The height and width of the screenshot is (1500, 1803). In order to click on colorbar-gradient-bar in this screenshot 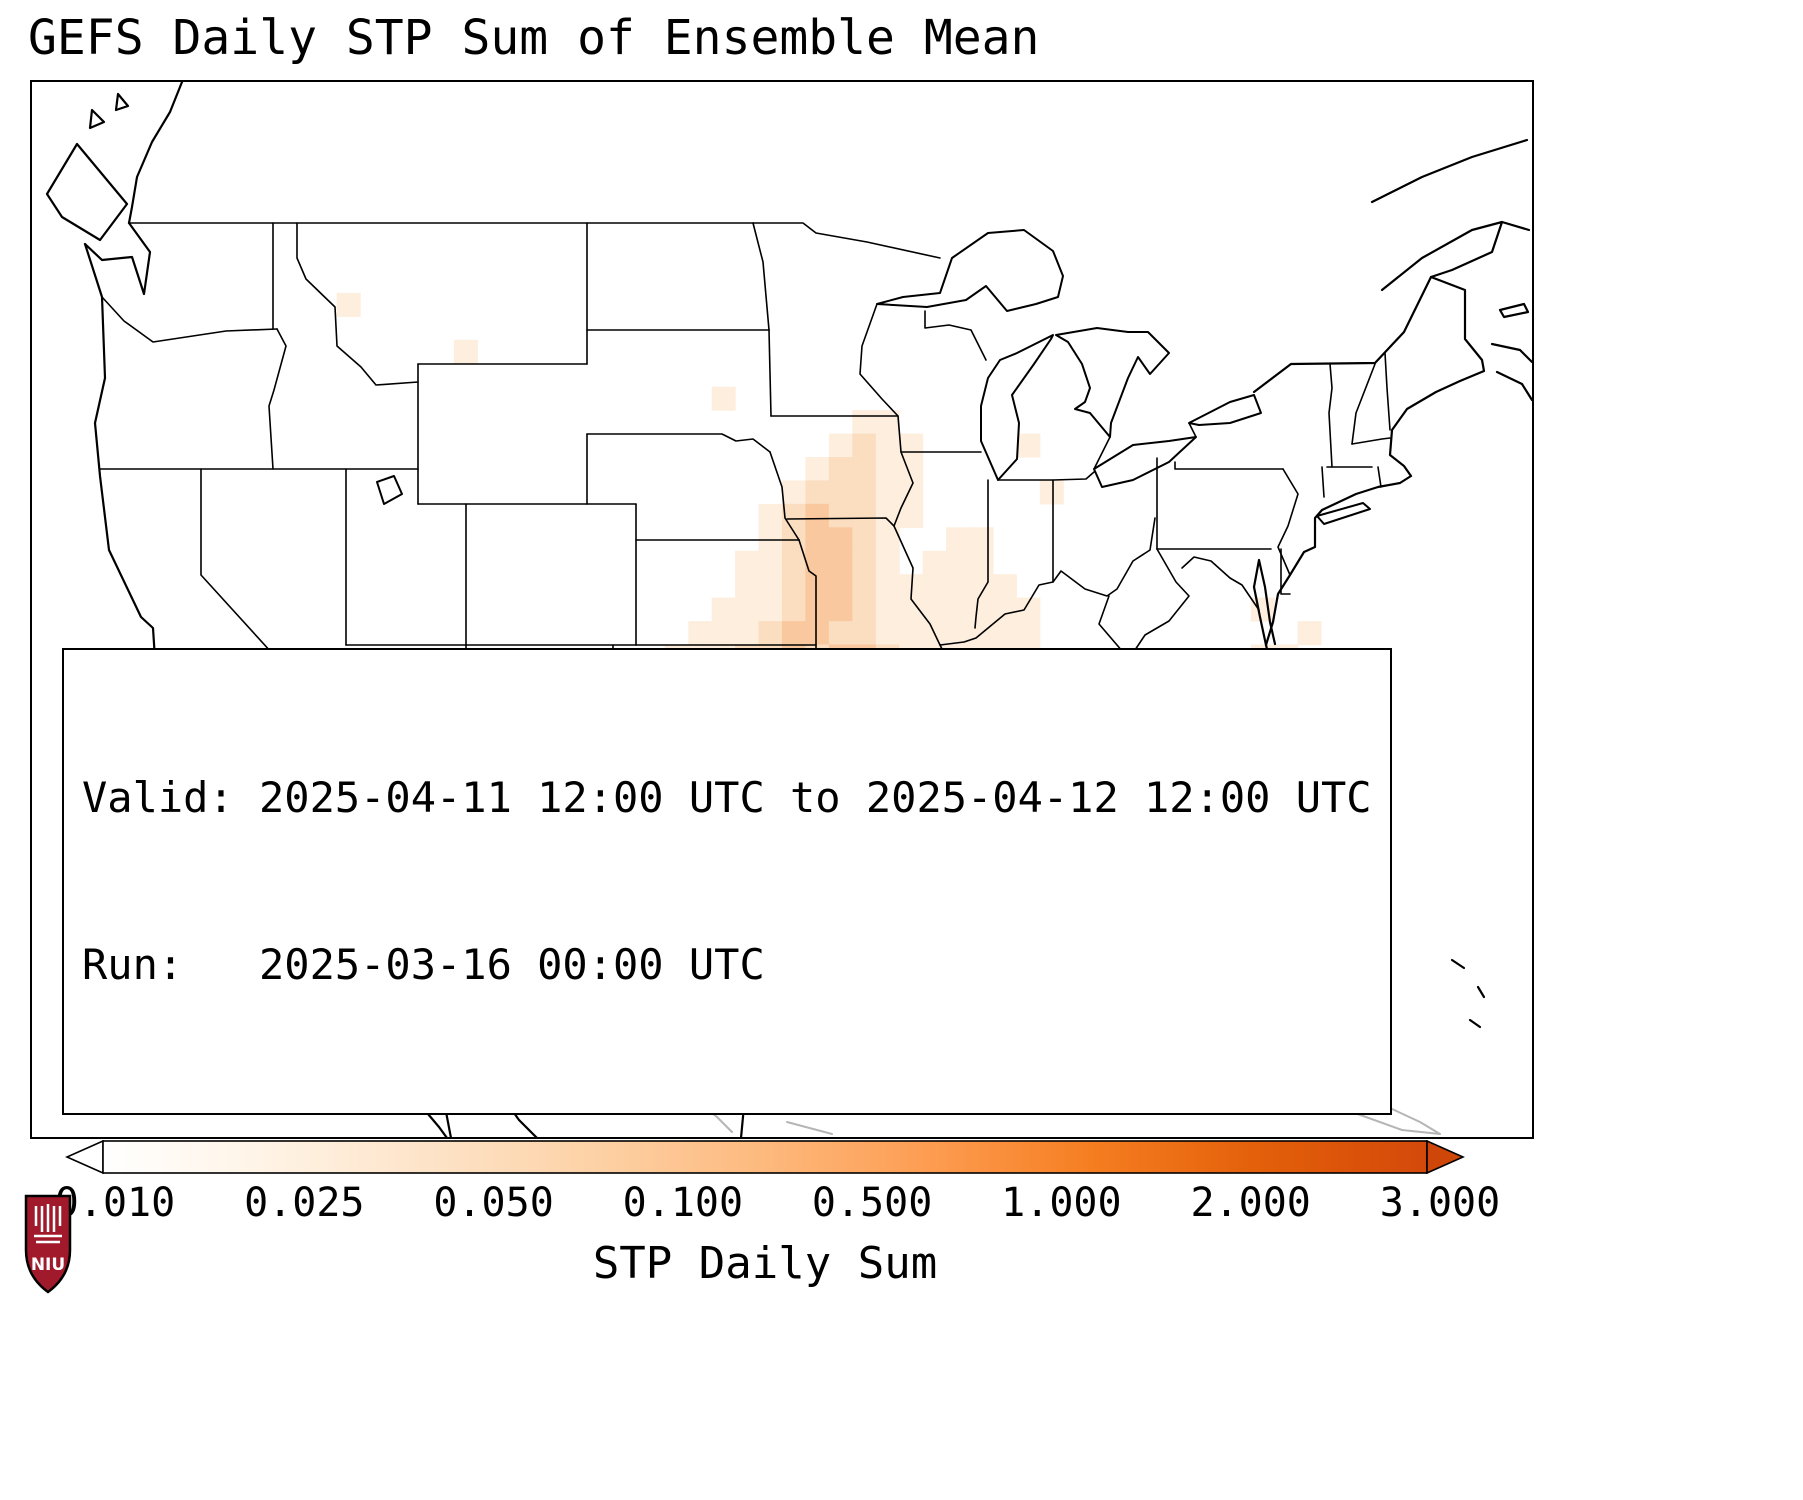, I will do `click(765, 1157)`.